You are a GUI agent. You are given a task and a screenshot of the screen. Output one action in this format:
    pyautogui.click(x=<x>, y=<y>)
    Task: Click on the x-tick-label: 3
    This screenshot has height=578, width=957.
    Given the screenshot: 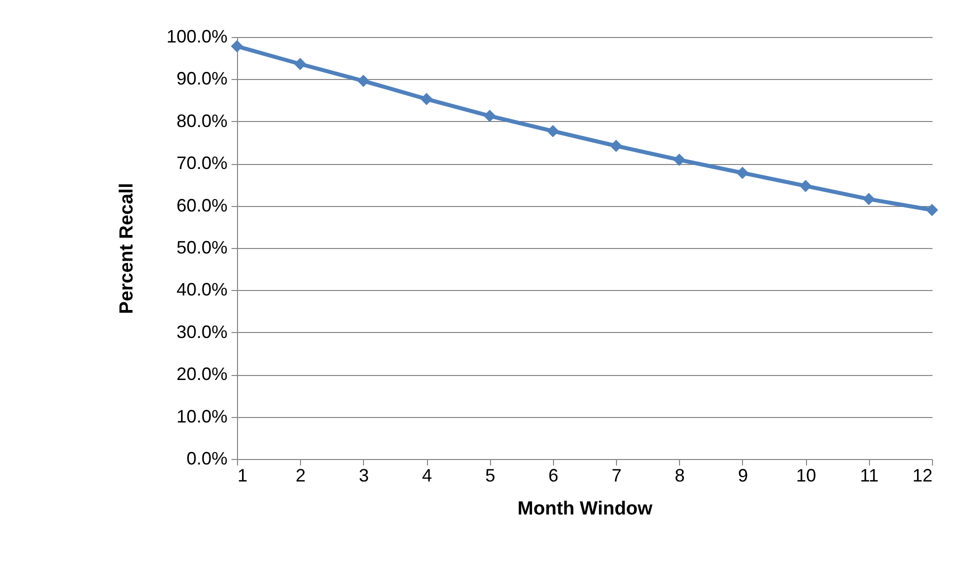 What is the action you would take?
    pyautogui.click(x=363, y=476)
    